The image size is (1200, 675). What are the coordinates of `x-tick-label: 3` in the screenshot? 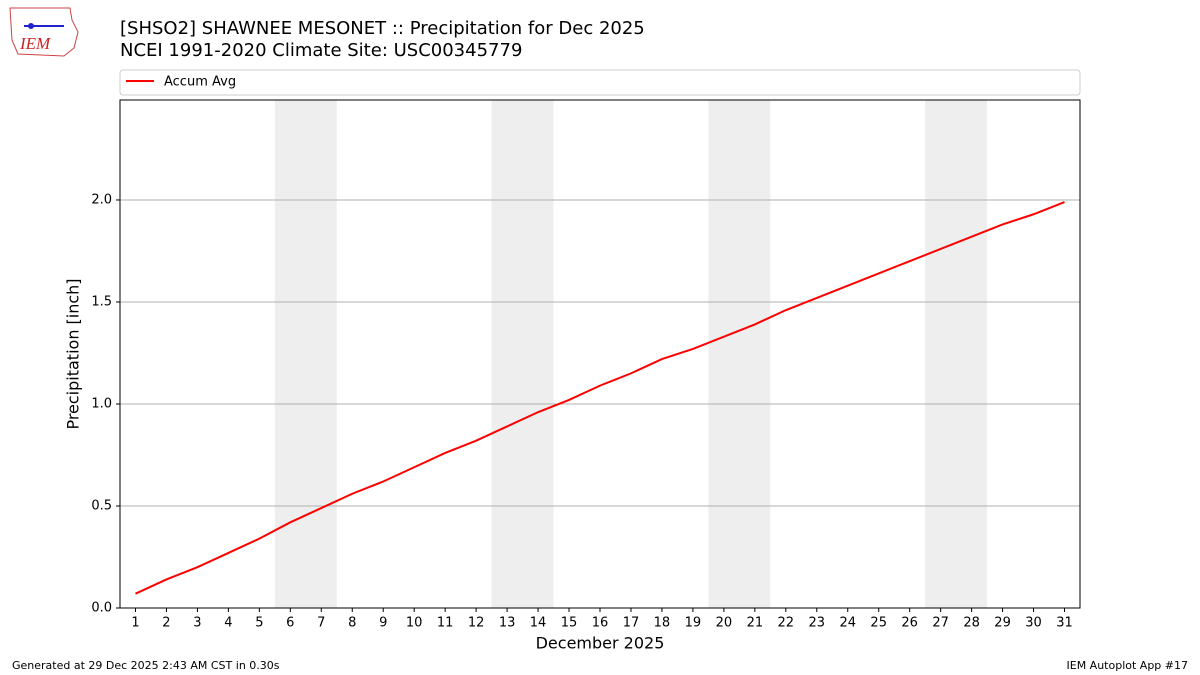 It's located at (197, 623).